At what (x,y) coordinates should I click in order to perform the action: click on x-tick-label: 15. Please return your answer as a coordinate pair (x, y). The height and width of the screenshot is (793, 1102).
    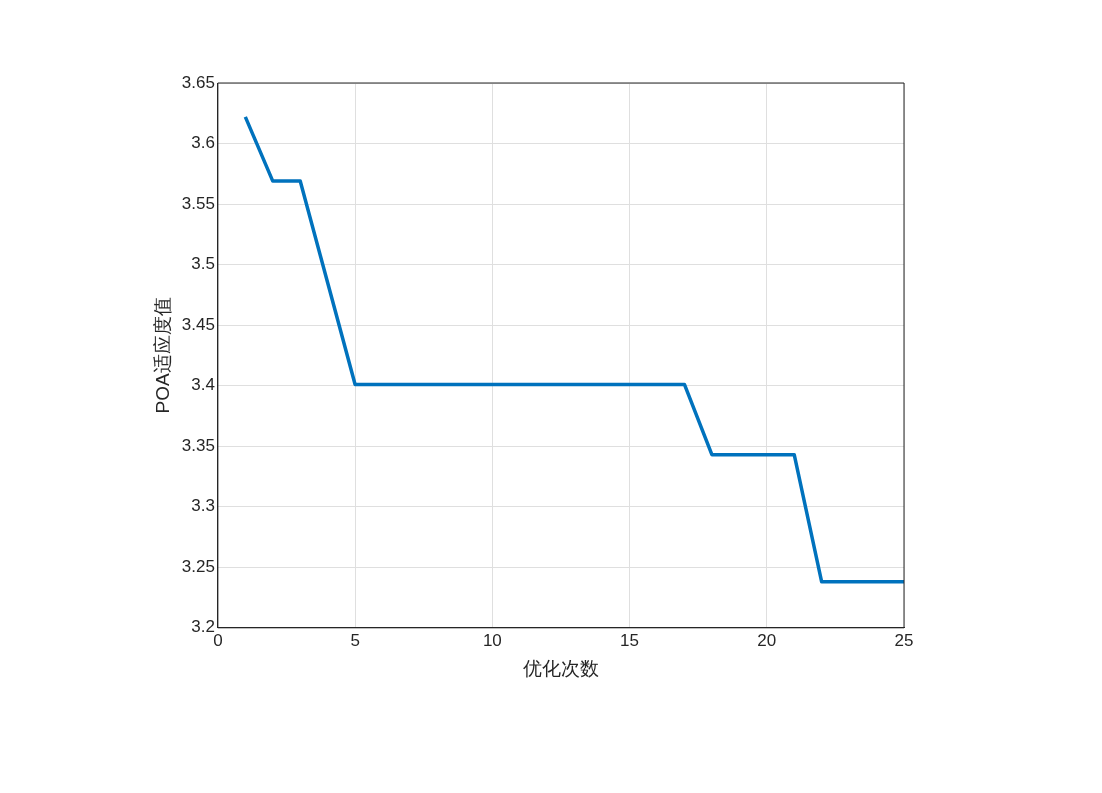
    Looking at the image, I should click on (630, 640).